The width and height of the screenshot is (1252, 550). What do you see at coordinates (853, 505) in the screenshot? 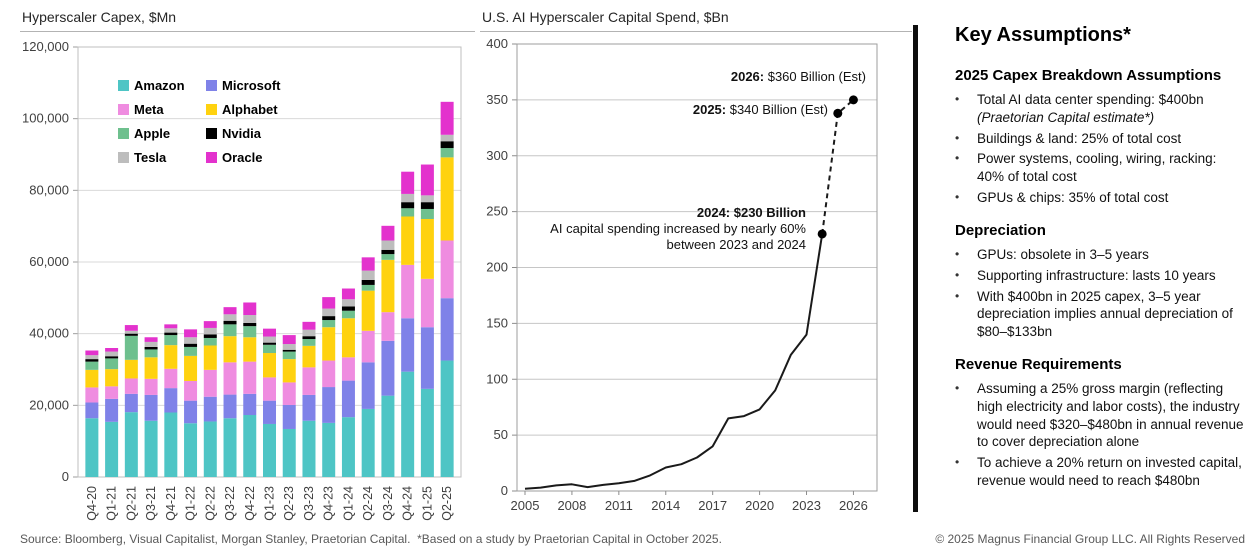
I see `x-axis-label: 2026` at bounding box center [853, 505].